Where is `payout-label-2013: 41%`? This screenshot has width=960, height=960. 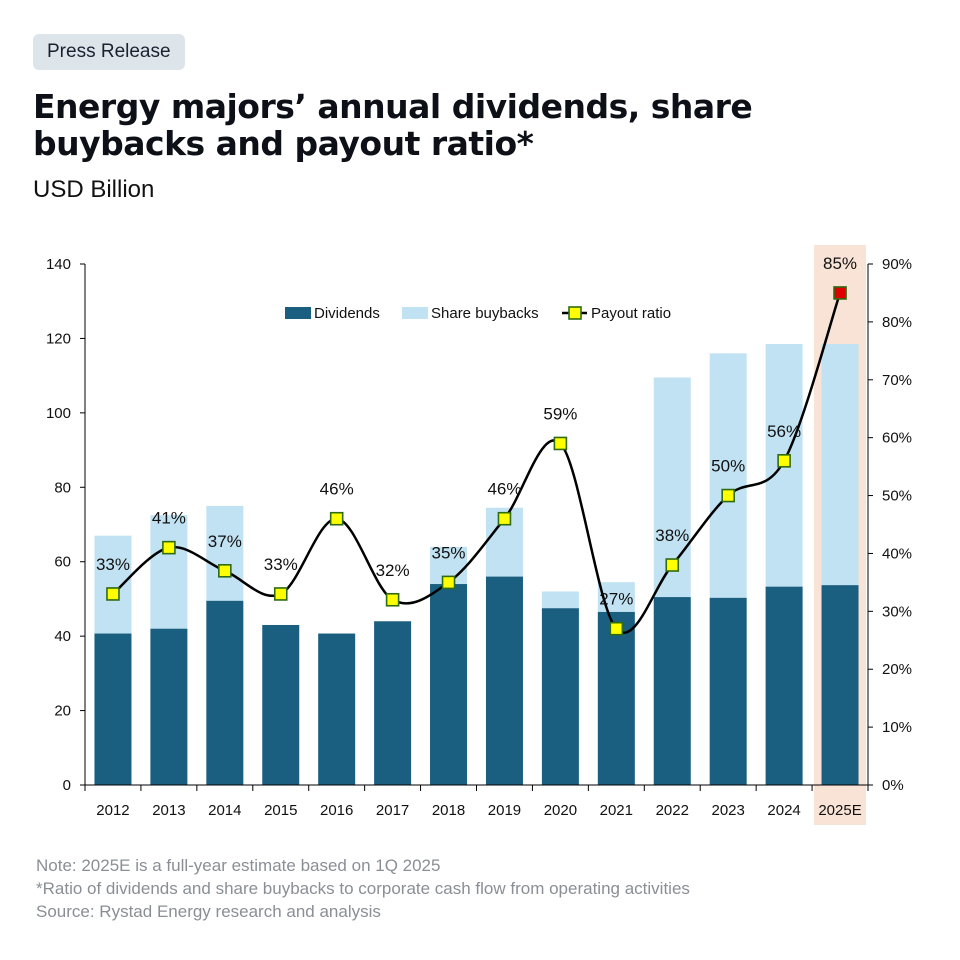
payout-label-2013: 41% is located at coordinates (169, 518).